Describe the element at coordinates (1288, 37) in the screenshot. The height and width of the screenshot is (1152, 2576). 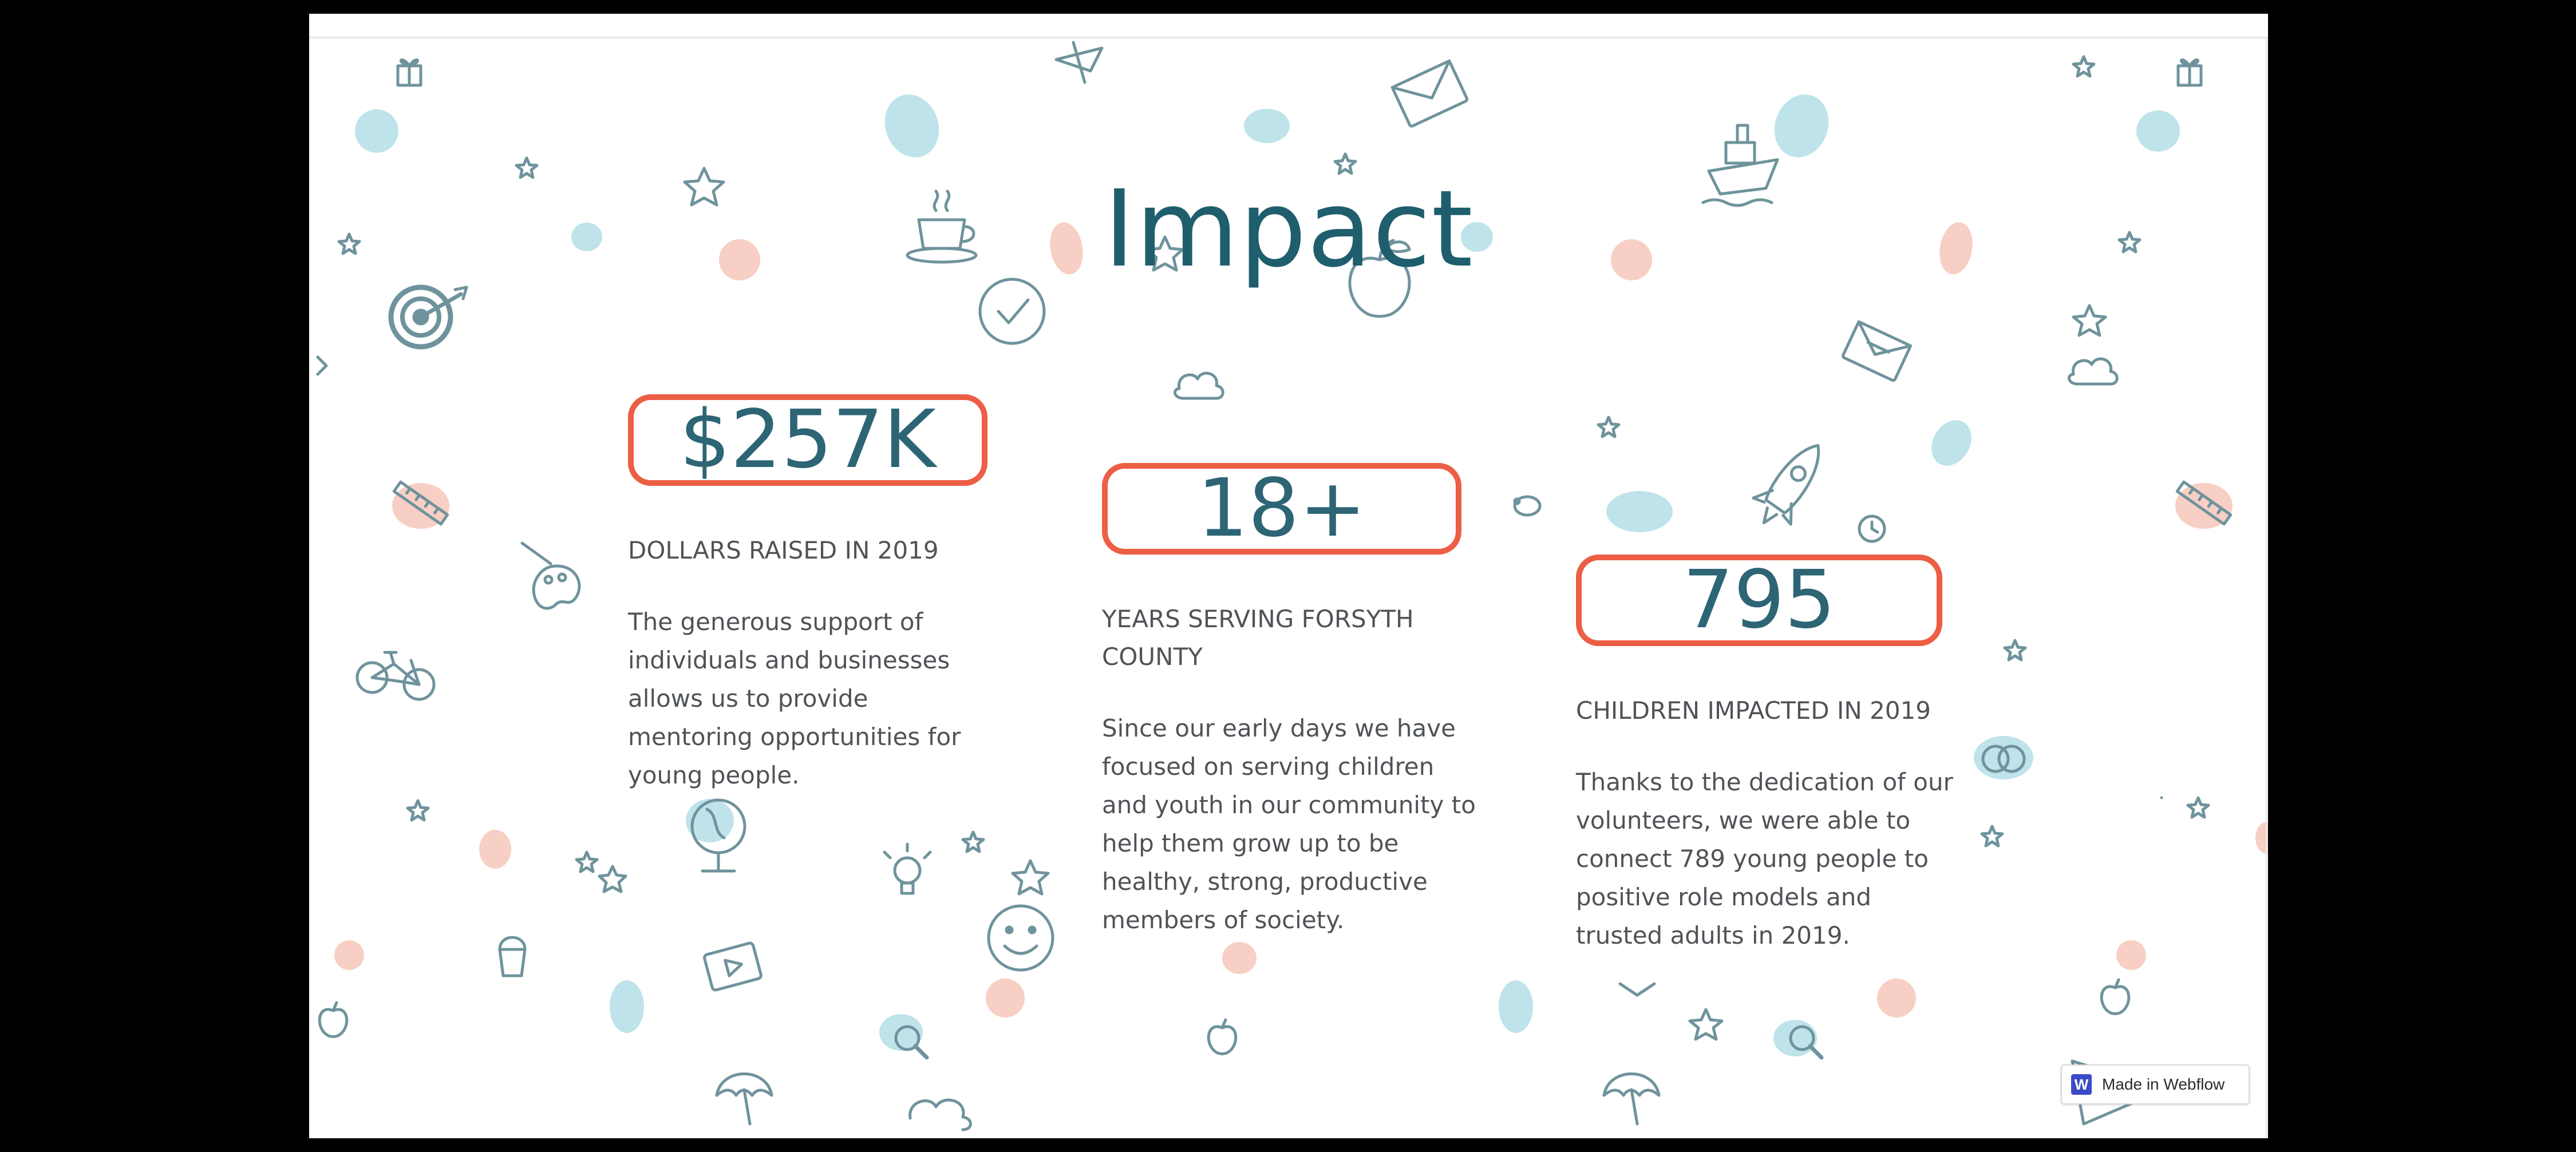
I see `top-divider` at that location.